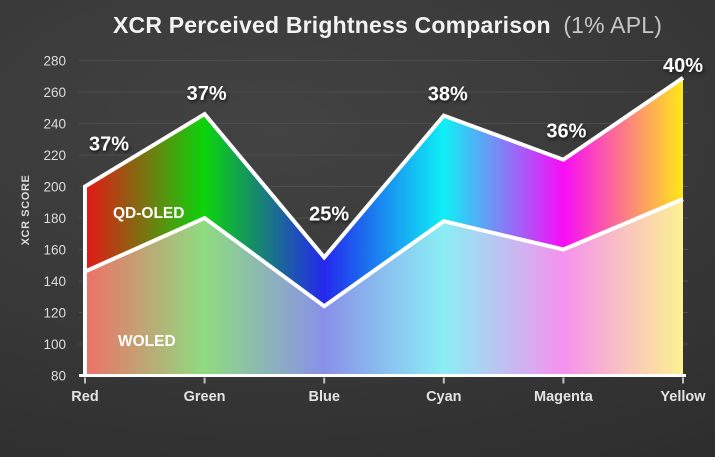  I want to click on x-category-label: Blue, so click(323, 397).